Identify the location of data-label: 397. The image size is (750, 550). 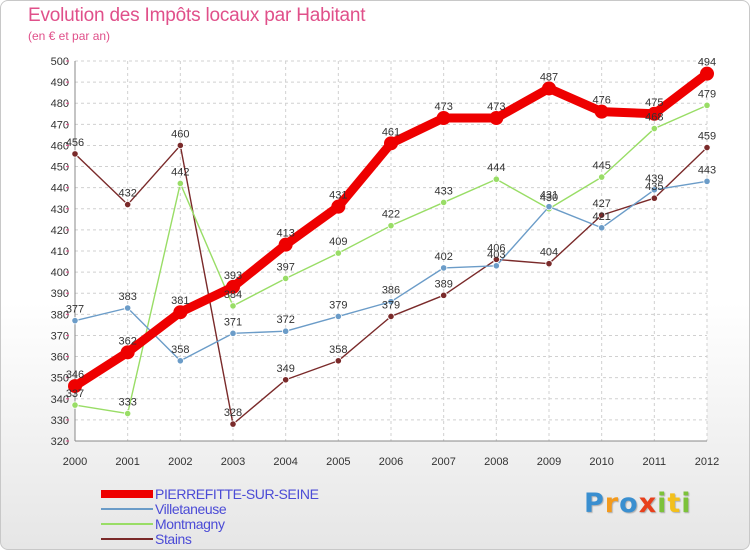
(285, 267).